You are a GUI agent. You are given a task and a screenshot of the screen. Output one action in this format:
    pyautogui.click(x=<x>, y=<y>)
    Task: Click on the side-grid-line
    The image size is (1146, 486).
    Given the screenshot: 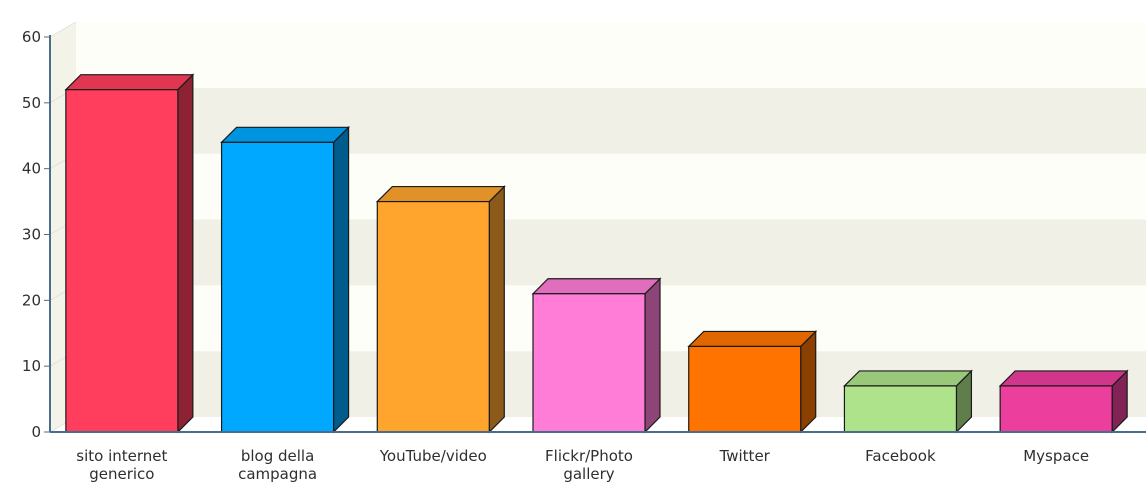 What is the action you would take?
    pyautogui.click(x=63, y=29)
    